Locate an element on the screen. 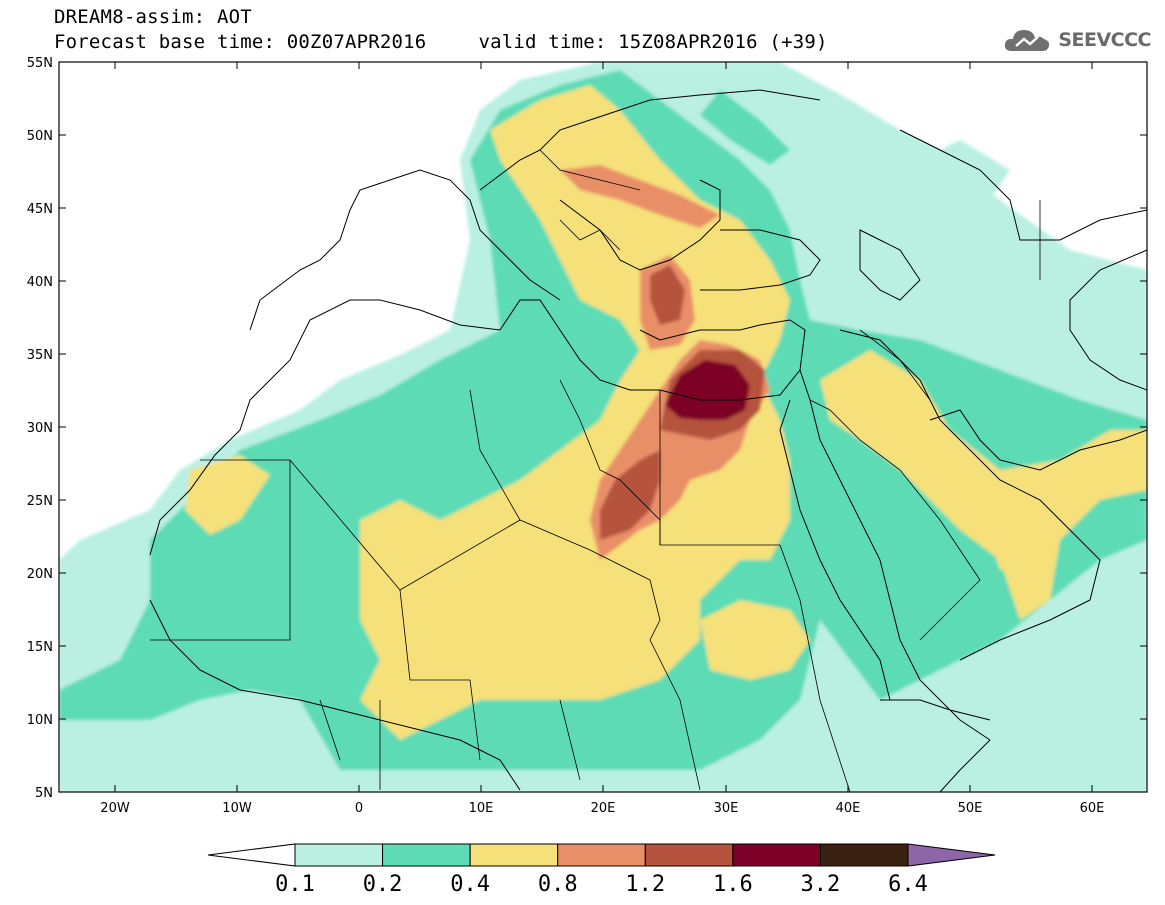  lat-label: 55N is located at coordinates (40, 63).